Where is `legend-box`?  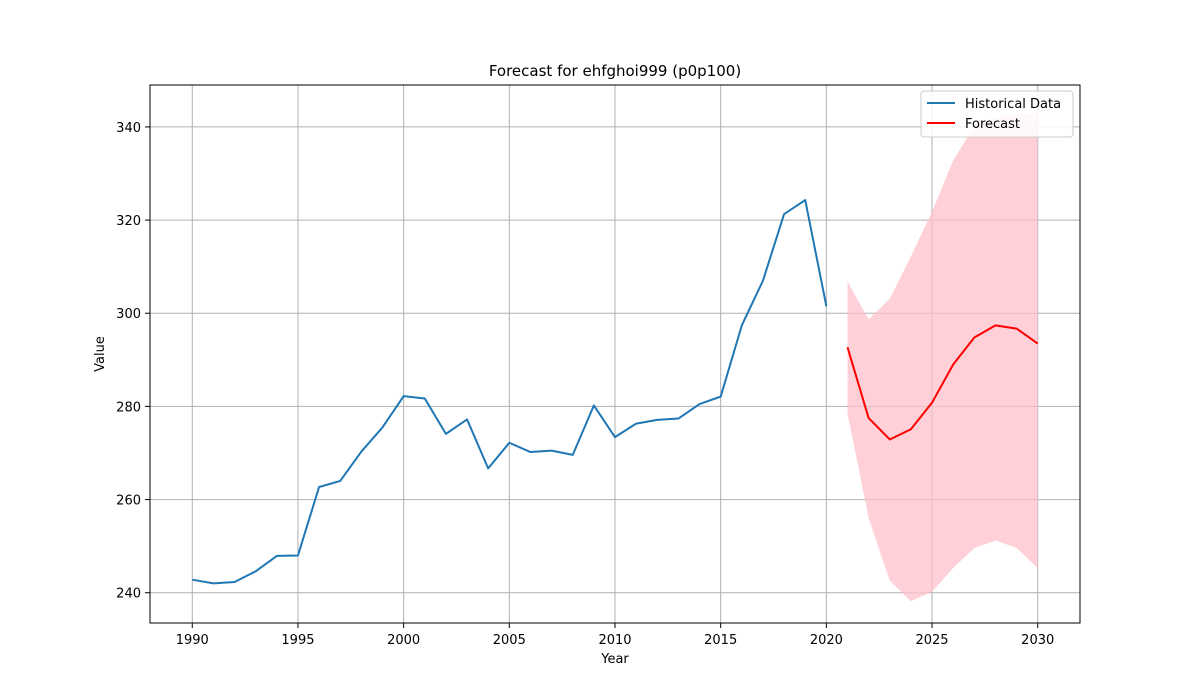
legend-box is located at coordinates (997, 114).